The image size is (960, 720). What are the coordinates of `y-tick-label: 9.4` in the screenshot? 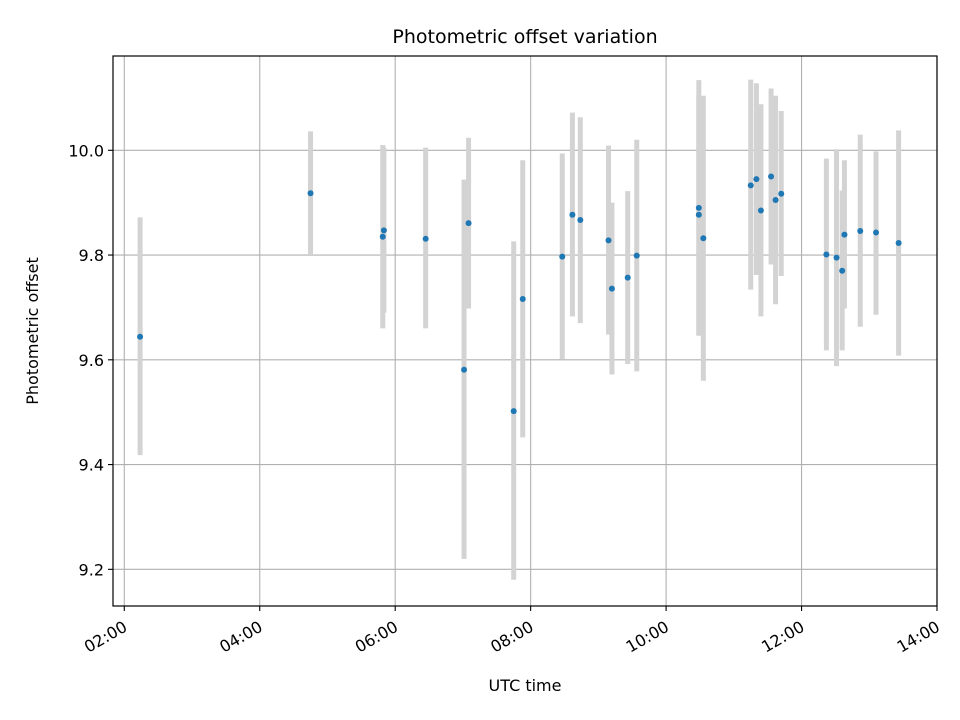 It's located at (91, 465).